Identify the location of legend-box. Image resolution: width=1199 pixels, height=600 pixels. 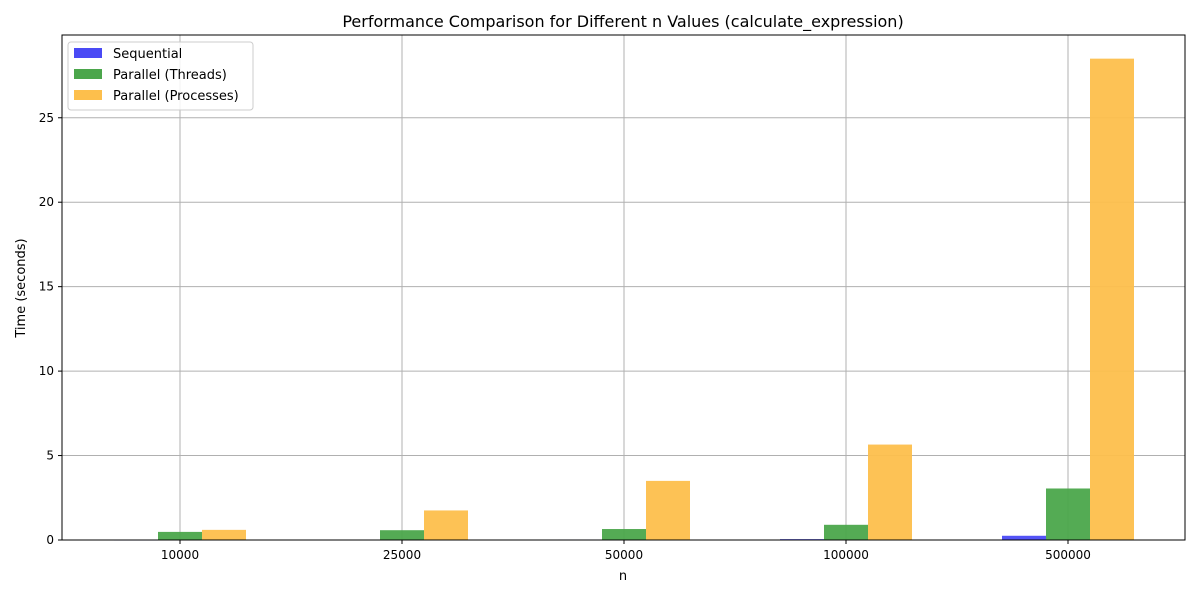
(160, 76).